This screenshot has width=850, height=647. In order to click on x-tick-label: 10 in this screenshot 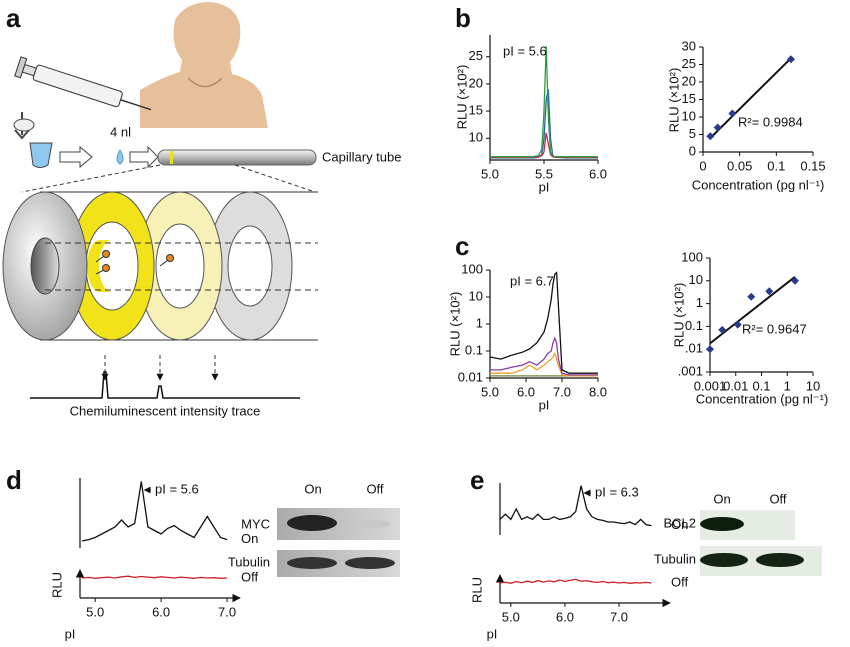, I will do `click(813, 385)`.